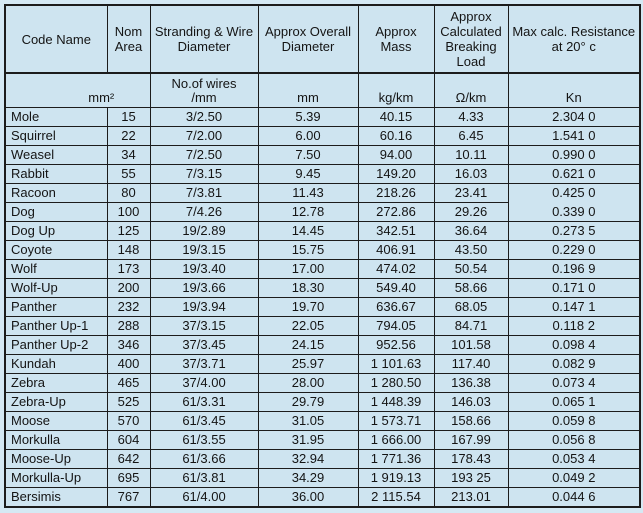 The width and height of the screenshot is (643, 513). What do you see at coordinates (471, 136) in the screenshot?
I see `value-cell: 6.45` at bounding box center [471, 136].